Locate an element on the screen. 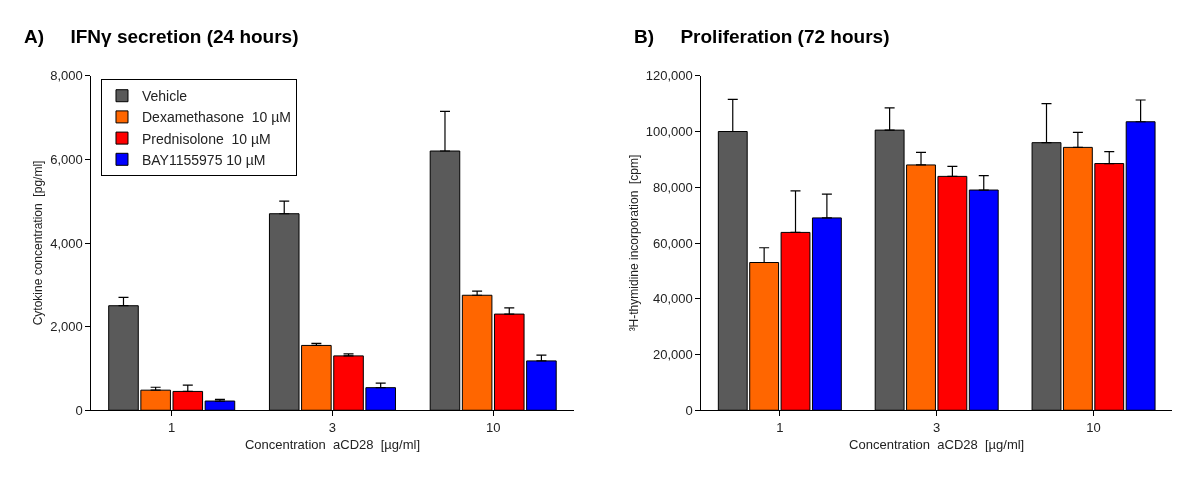 The height and width of the screenshot is (487, 1182). chart-title: B) Proliferation (72 hours) is located at coordinates (762, 36).